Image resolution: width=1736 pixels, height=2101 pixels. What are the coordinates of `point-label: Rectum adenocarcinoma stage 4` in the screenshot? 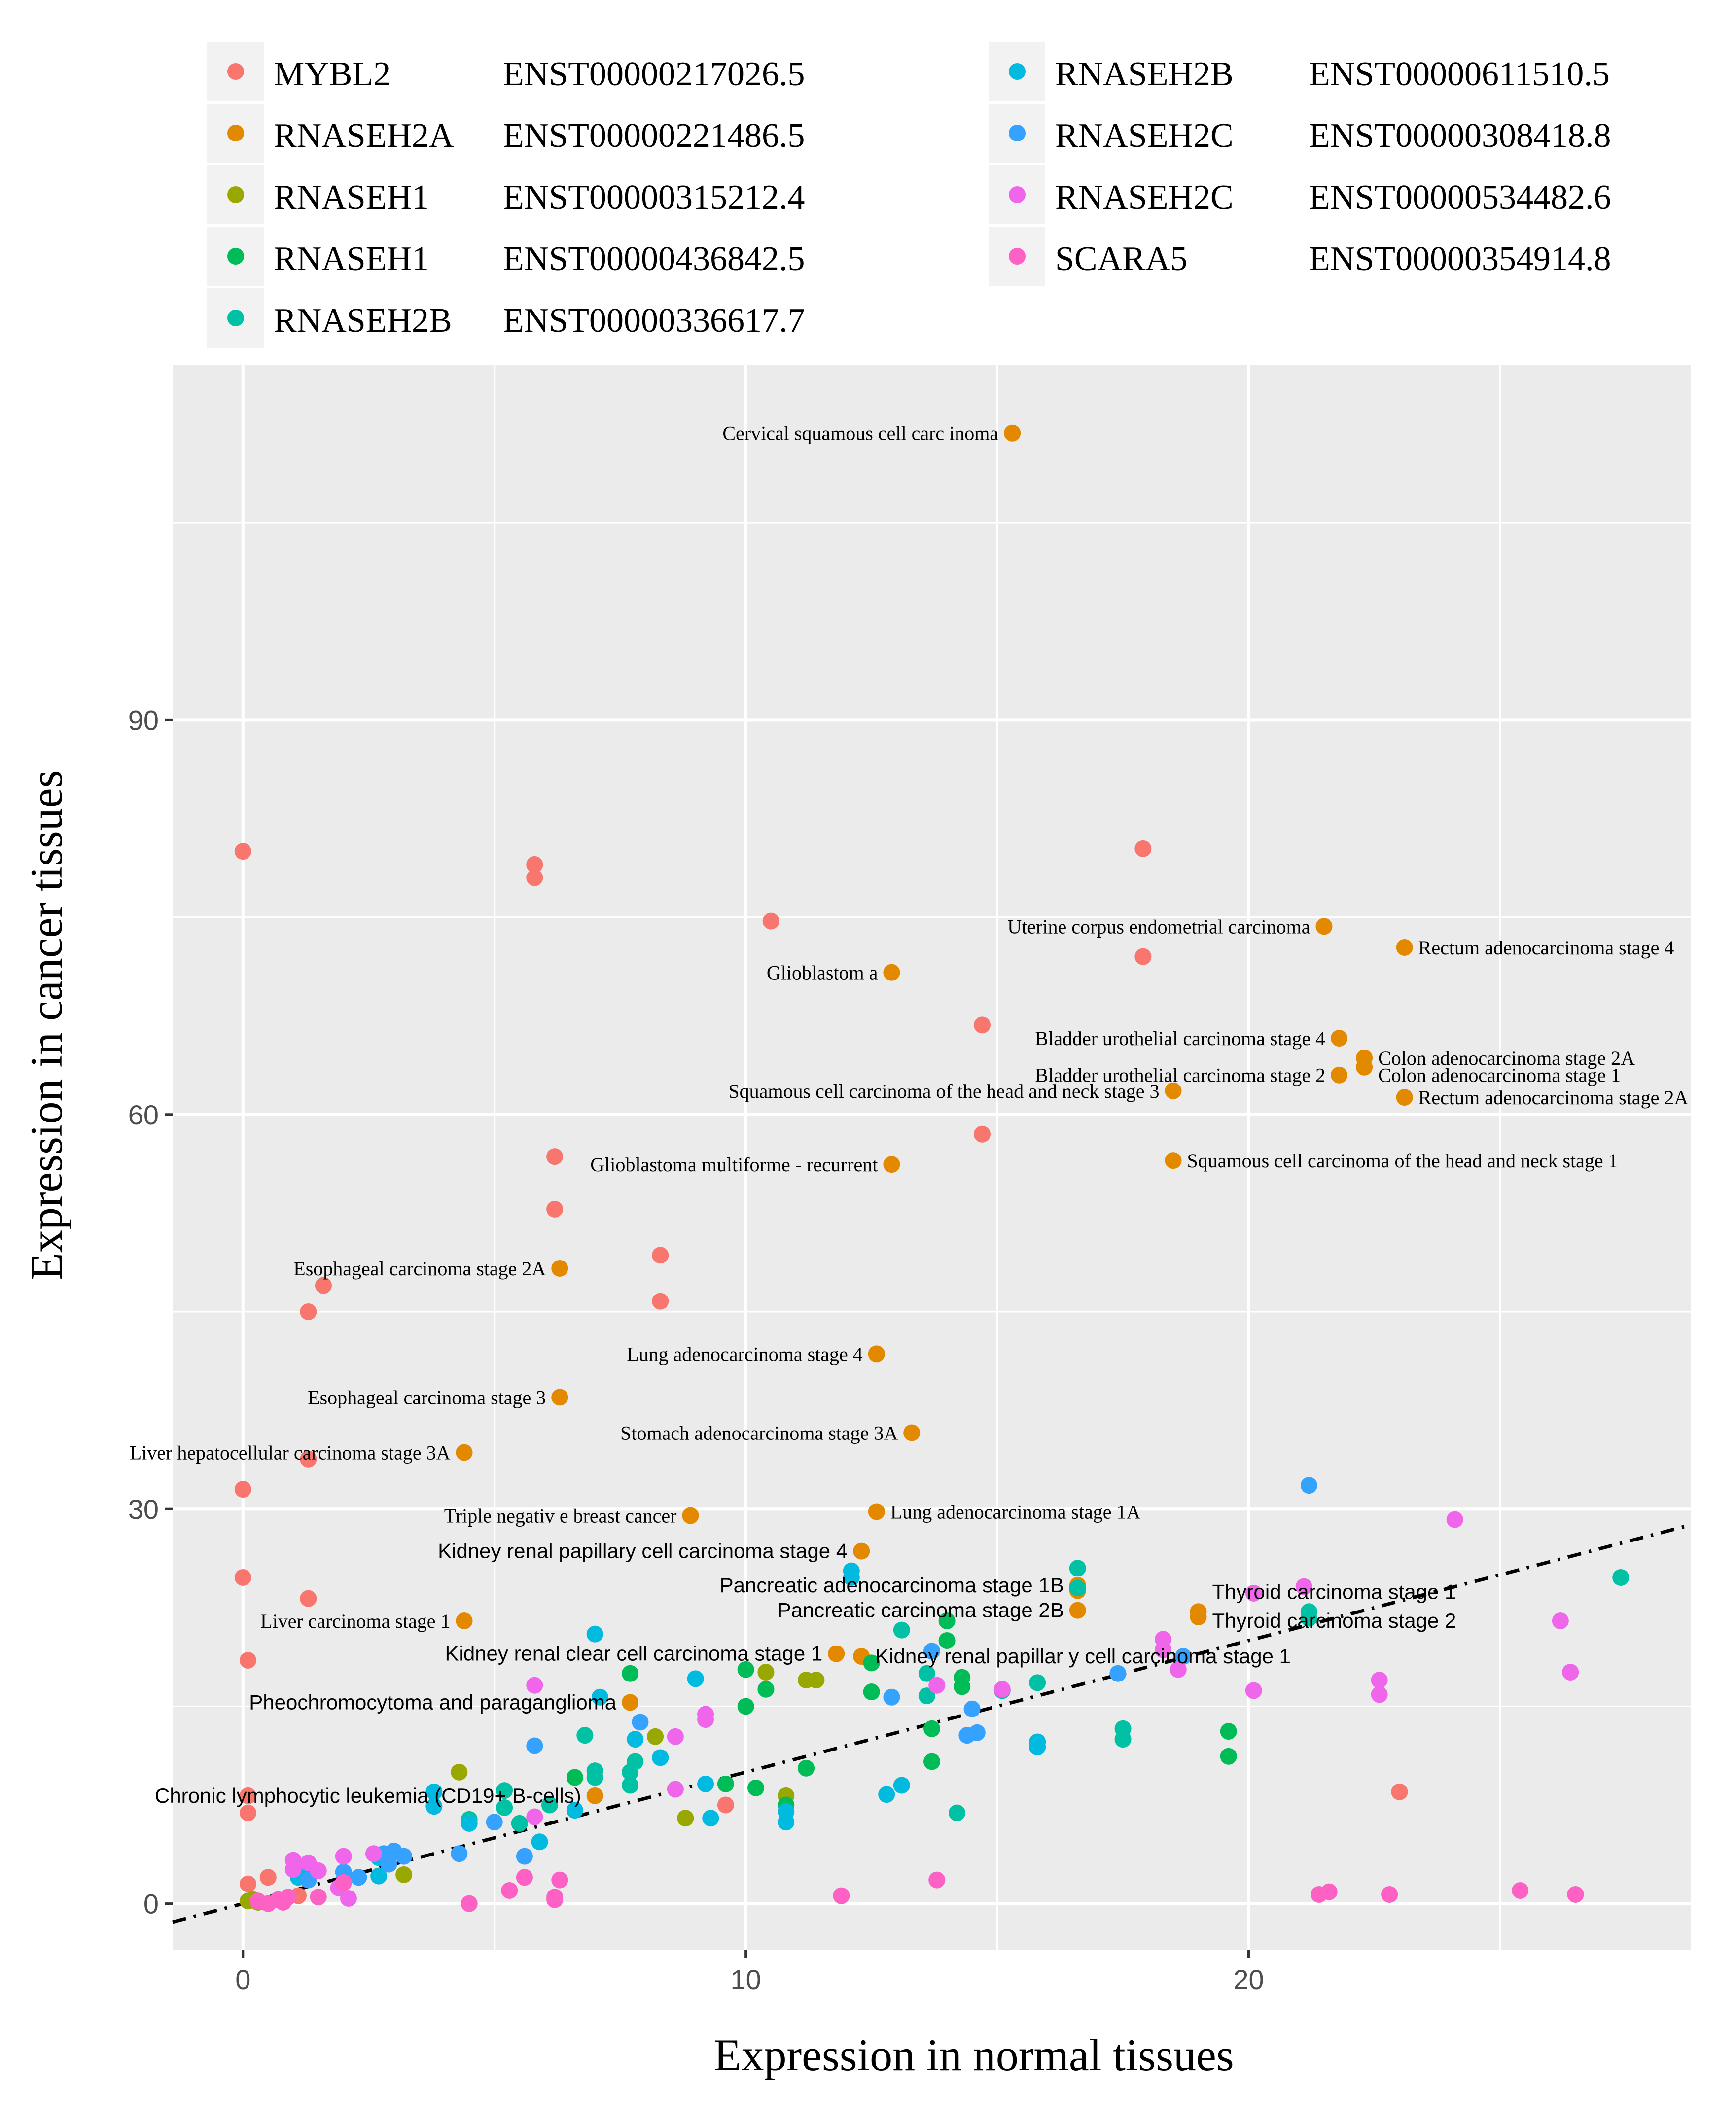 It's located at (1546, 948).